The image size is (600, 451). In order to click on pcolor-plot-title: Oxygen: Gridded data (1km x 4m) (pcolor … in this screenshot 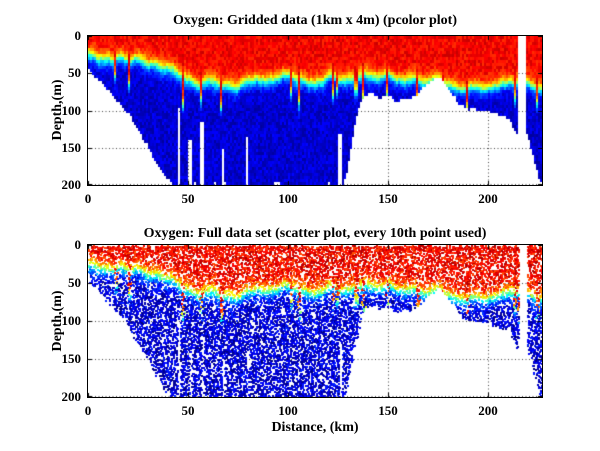, I will do `click(315, 20)`.